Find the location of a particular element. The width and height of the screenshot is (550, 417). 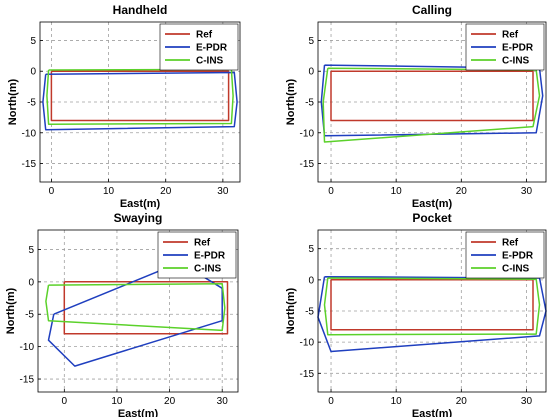

series-line-epdr is located at coordinates (140, 101).